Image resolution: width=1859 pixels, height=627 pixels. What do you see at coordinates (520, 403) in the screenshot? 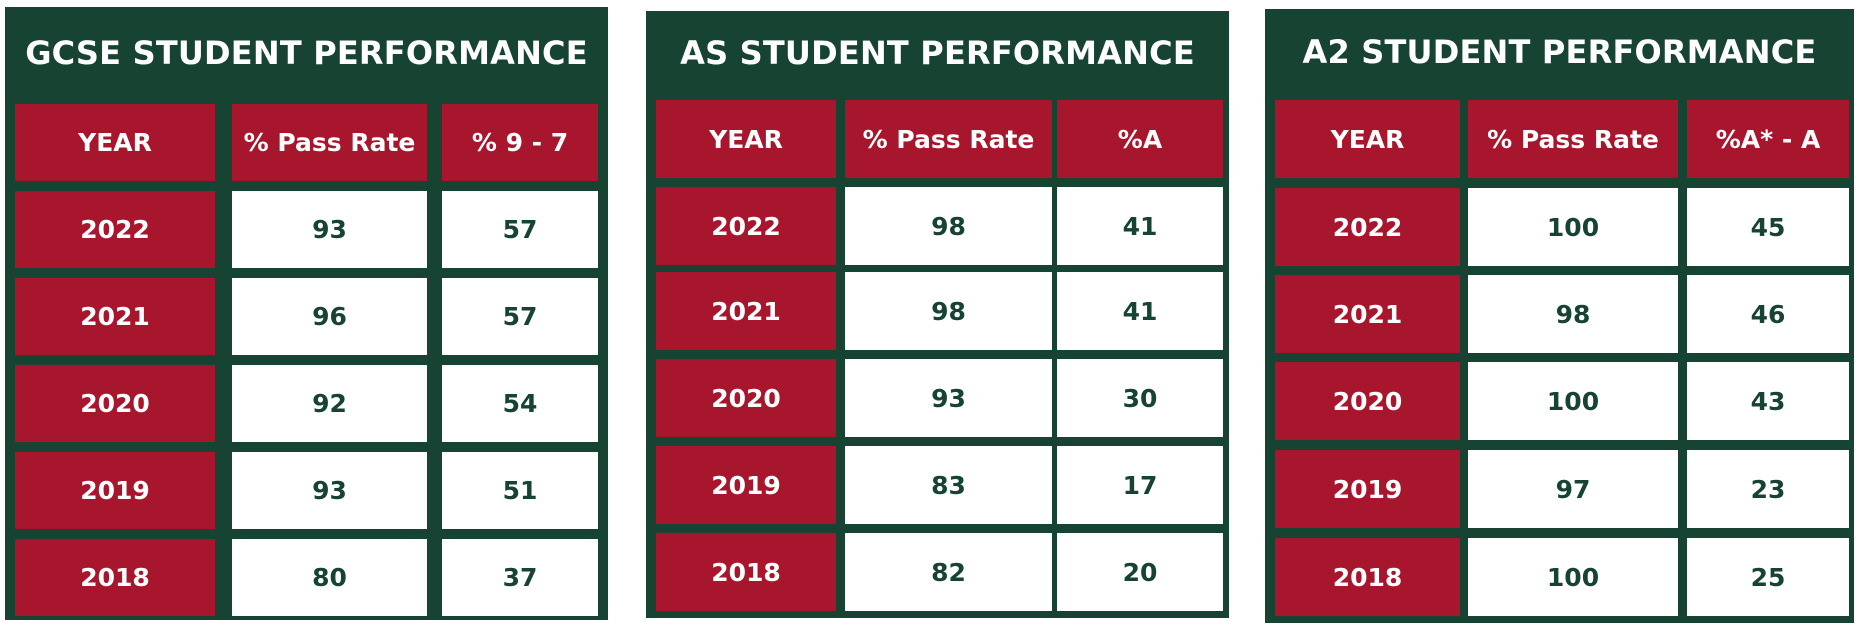
I see `value-cell: 54` at bounding box center [520, 403].